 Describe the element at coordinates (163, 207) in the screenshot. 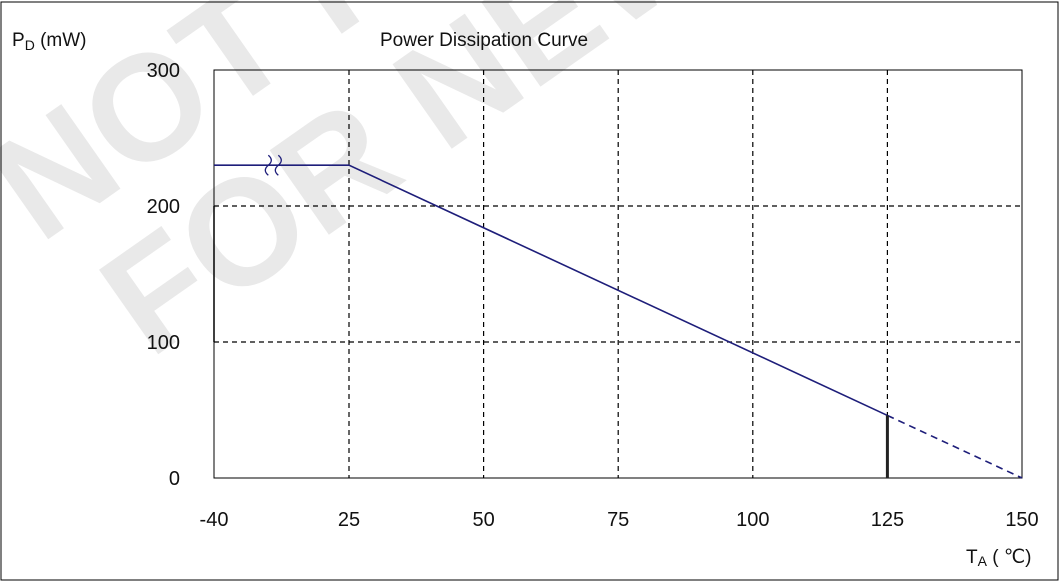

I see `y-tick-label: 200` at that location.